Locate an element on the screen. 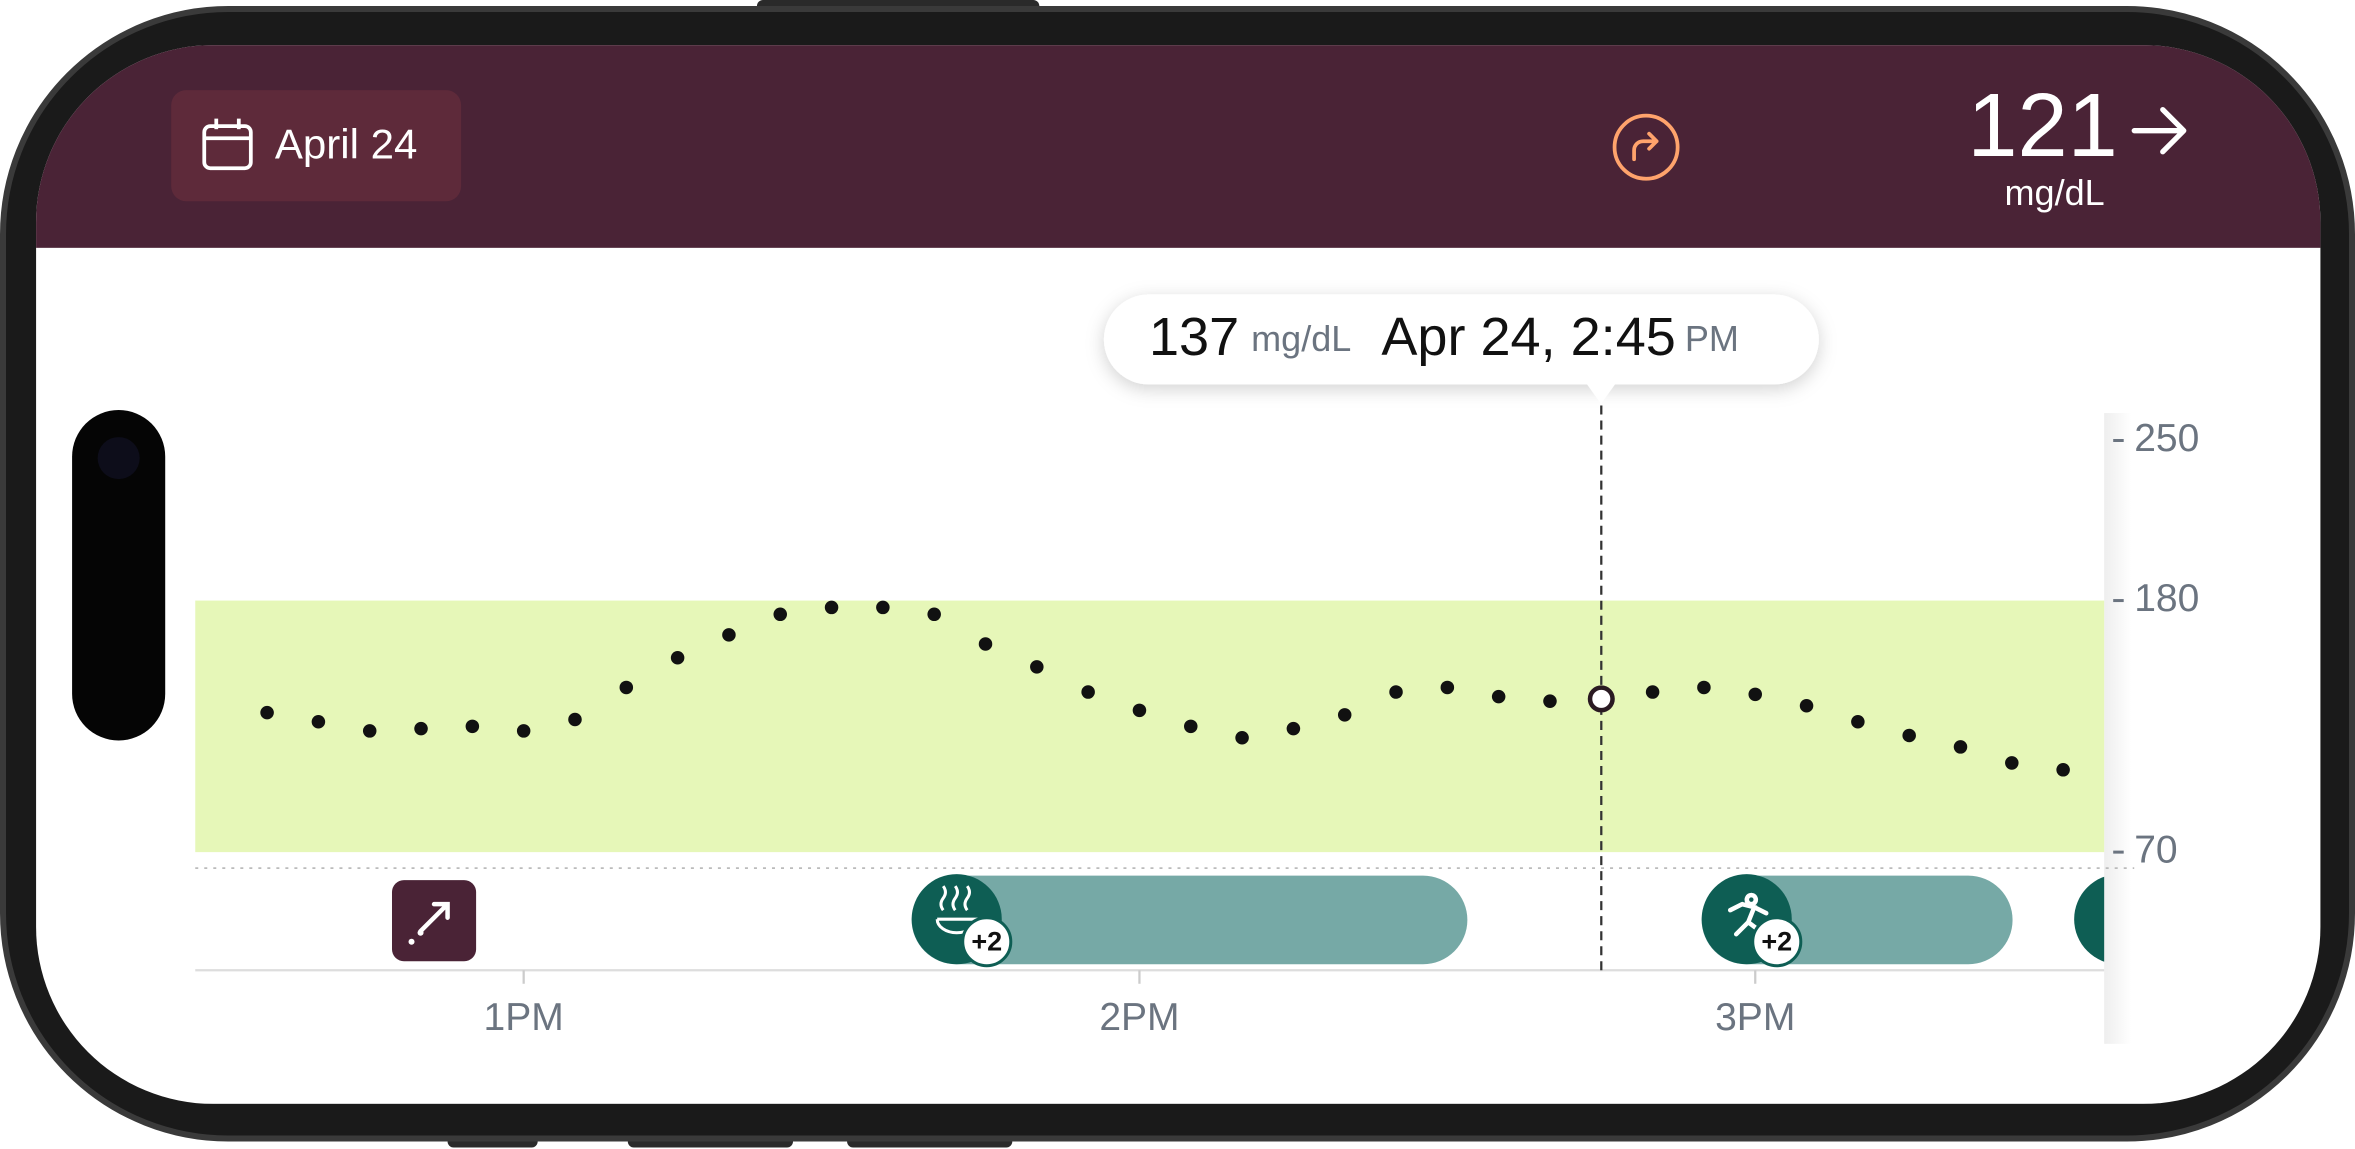 This screenshot has width=2355, height=1149. camera-pill is located at coordinates (119, 575).